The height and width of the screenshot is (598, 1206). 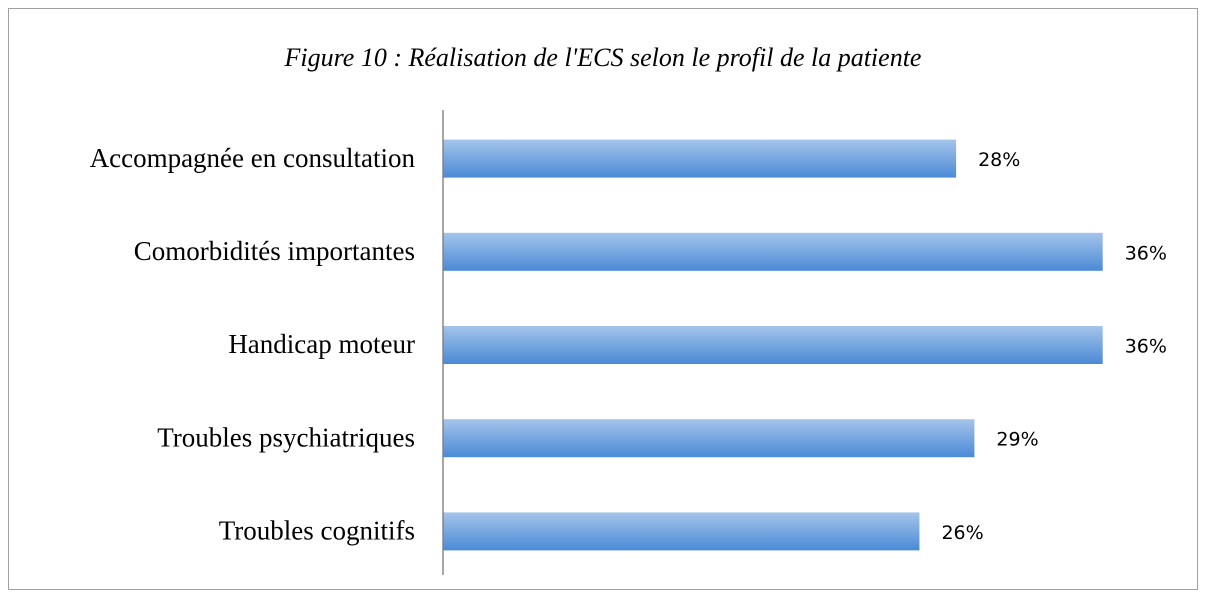 I want to click on value-label: 29%, so click(x=1017, y=440).